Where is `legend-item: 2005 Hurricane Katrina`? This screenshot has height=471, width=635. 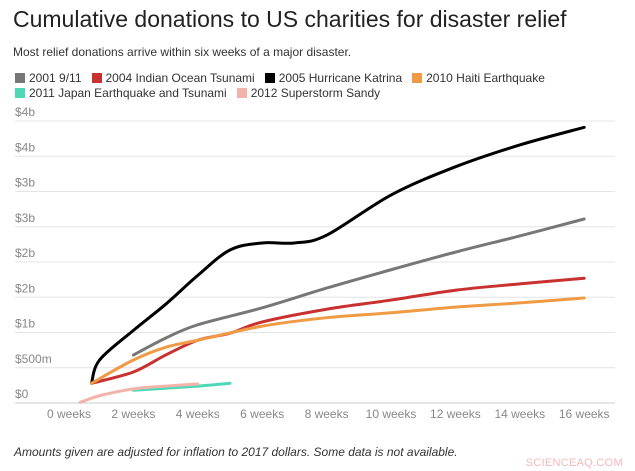
legend-item: 2005 Hurricane Katrina is located at coordinates (333, 78).